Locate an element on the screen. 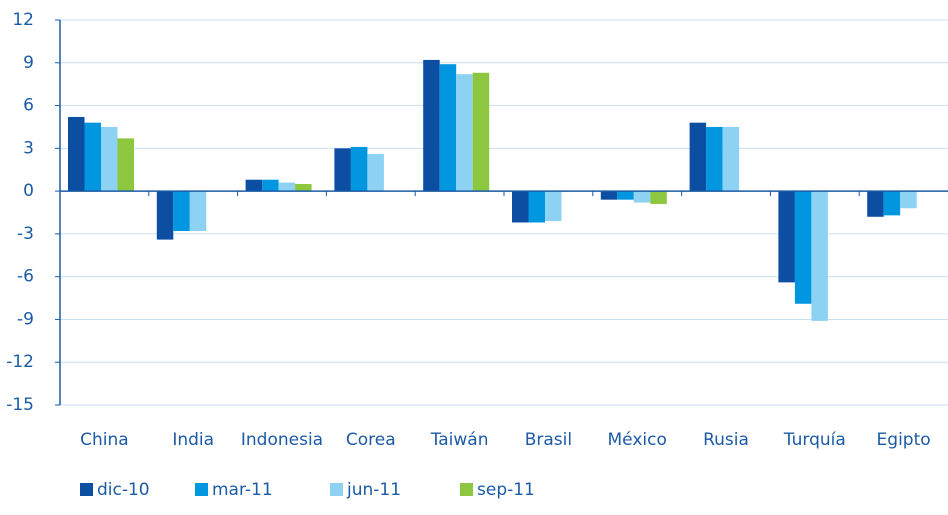  x-tick-label: Corea is located at coordinates (371, 440).